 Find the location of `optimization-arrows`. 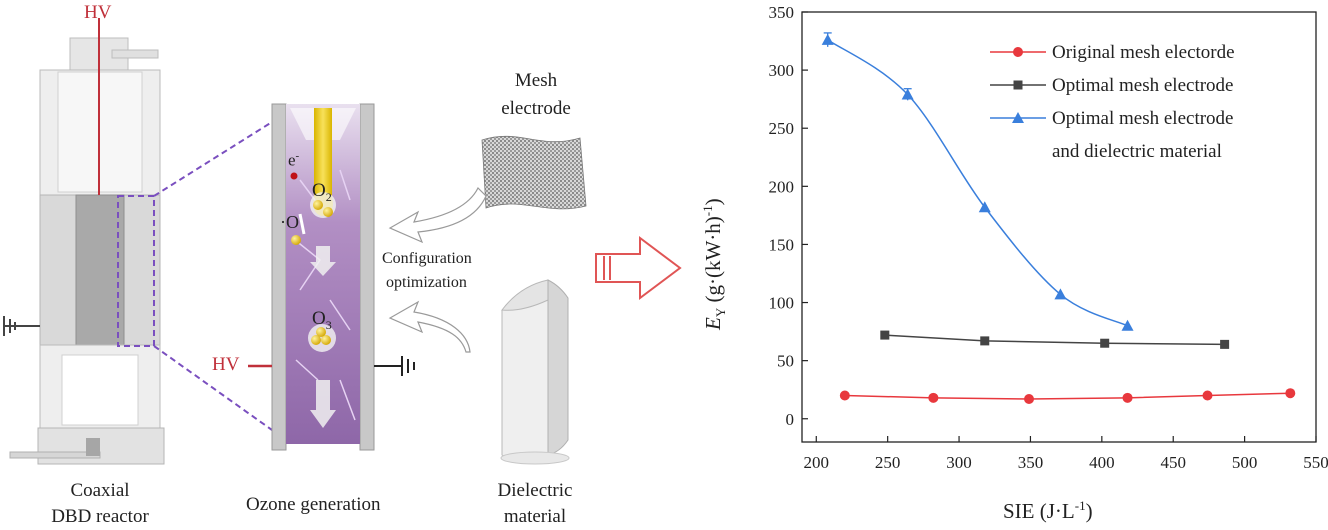

optimization-arrows is located at coordinates (437, 269).